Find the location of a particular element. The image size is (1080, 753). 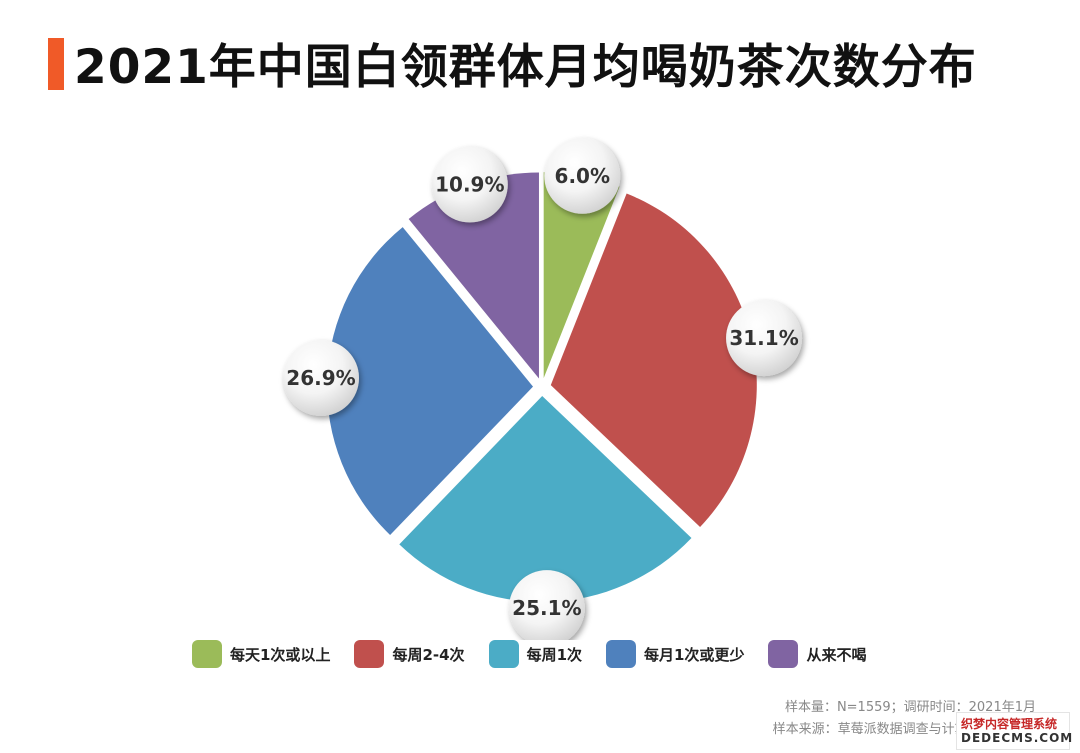

data-label-bubble: 26.9% is located at coordinates (321, 377).